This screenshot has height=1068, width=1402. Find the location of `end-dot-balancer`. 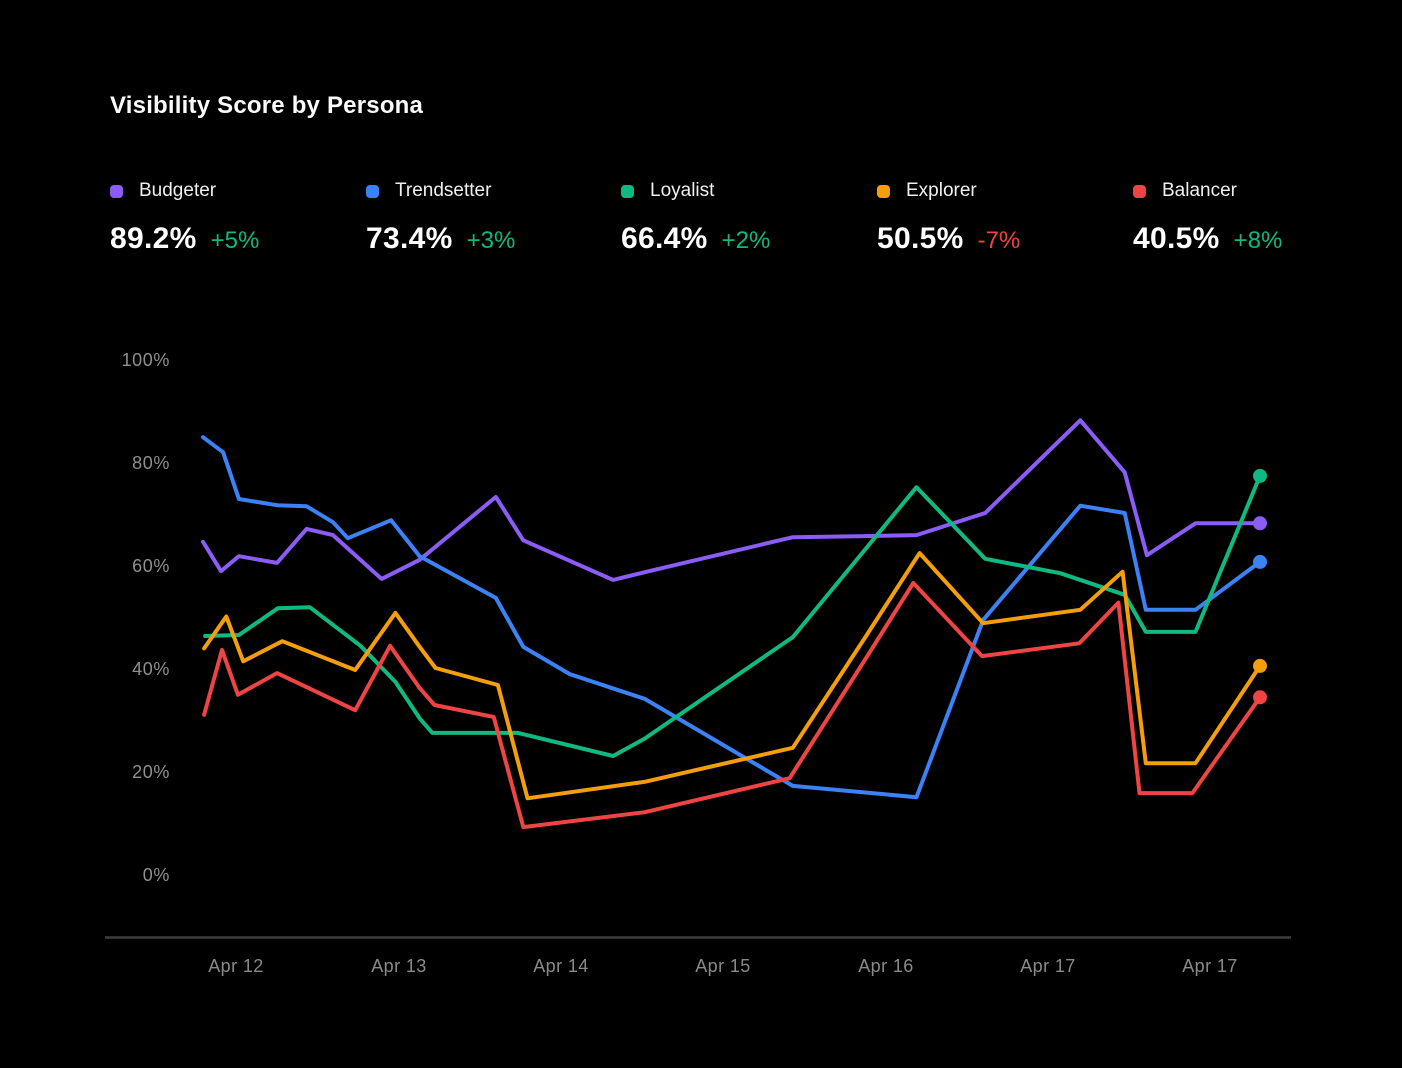

end-dot-balancer is located at coordinates (1260, 697).